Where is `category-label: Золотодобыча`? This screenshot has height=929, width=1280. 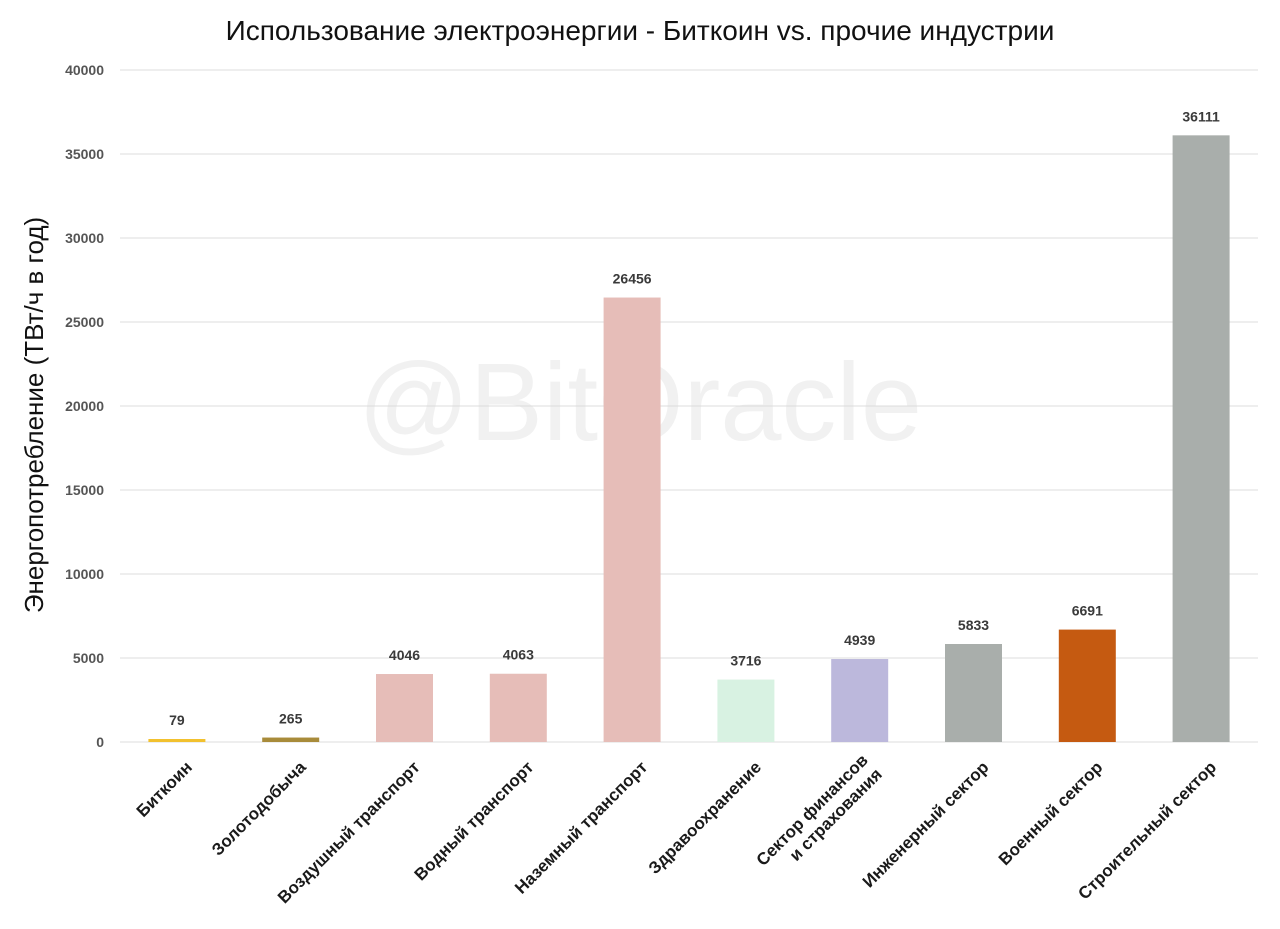 category-label: Золотодобыча is located at coordinates (259, 808).